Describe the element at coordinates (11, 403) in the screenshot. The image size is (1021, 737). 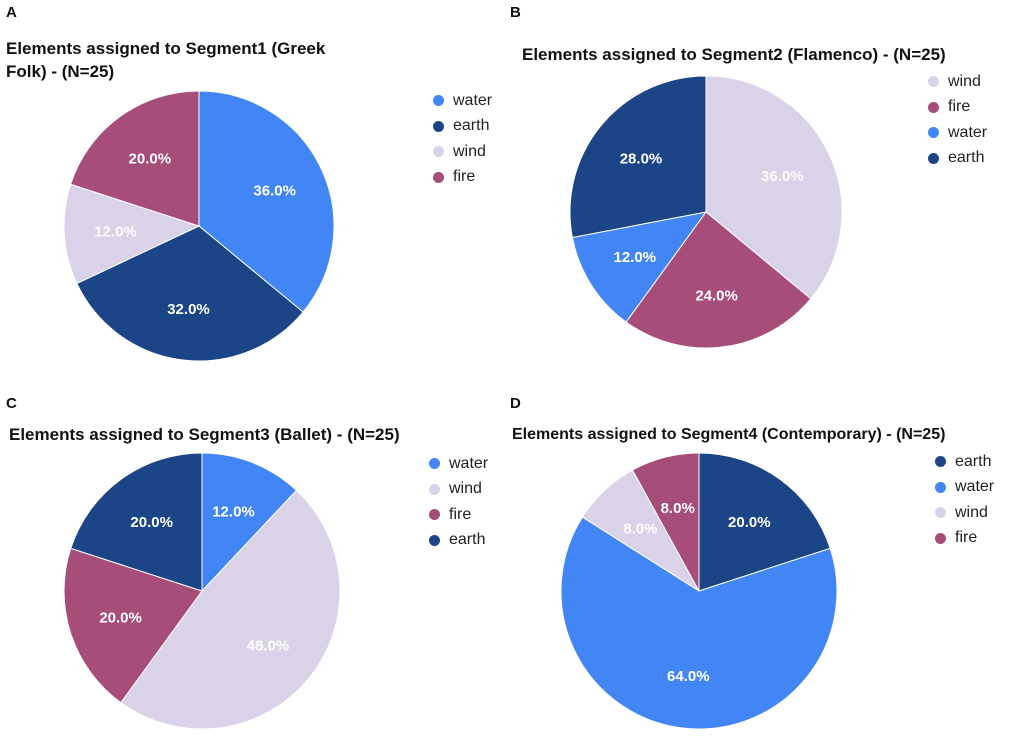
I see `panel-letter-c: C` at that location.